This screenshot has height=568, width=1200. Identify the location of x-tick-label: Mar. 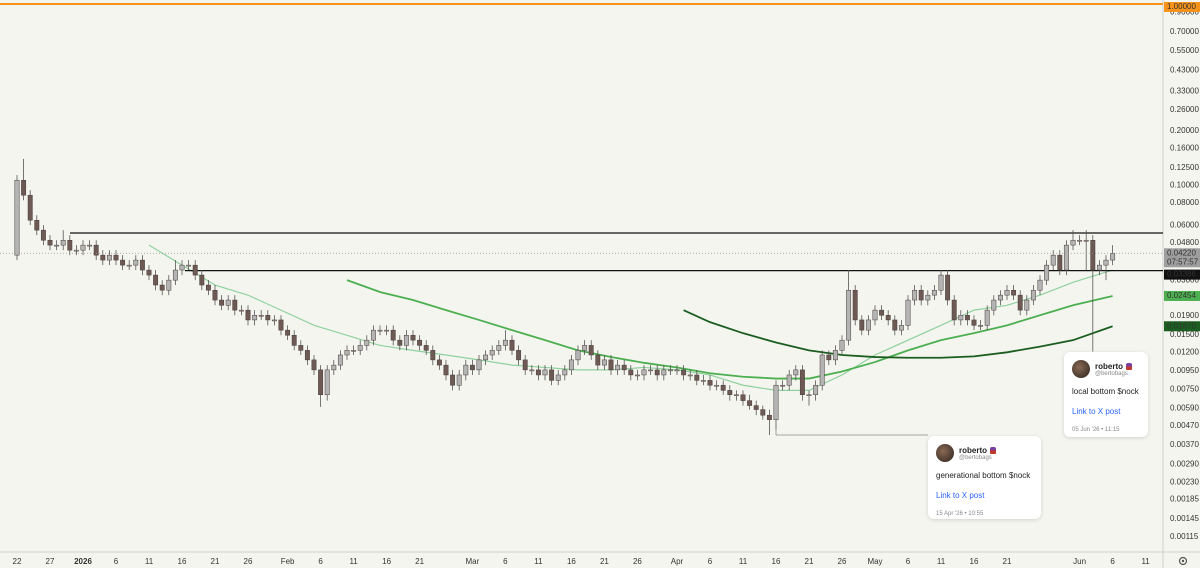
(473, 561).